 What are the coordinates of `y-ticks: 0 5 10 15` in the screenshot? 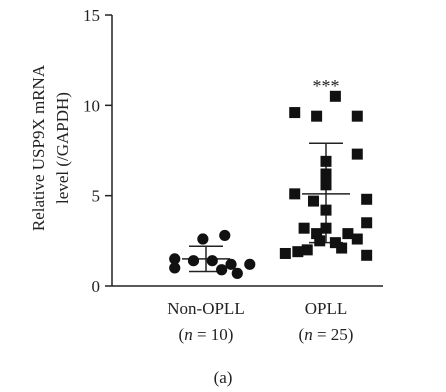 It's located at (97, 151).